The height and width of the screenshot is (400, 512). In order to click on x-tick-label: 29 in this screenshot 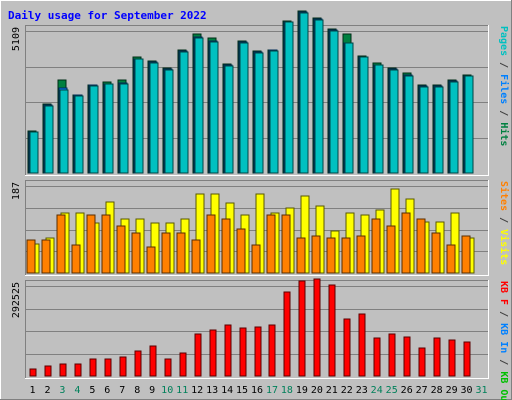, I will do `click(452, 390)`.